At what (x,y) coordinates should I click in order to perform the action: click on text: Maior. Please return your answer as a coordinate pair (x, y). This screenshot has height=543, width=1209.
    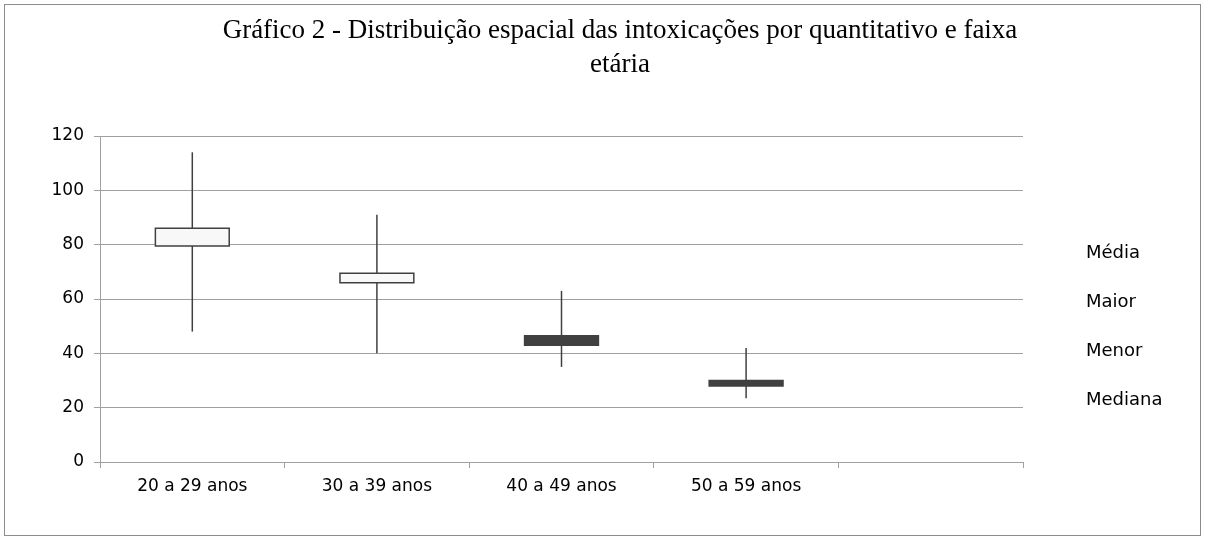
    Looking at the image, I should click on (1111, 300).